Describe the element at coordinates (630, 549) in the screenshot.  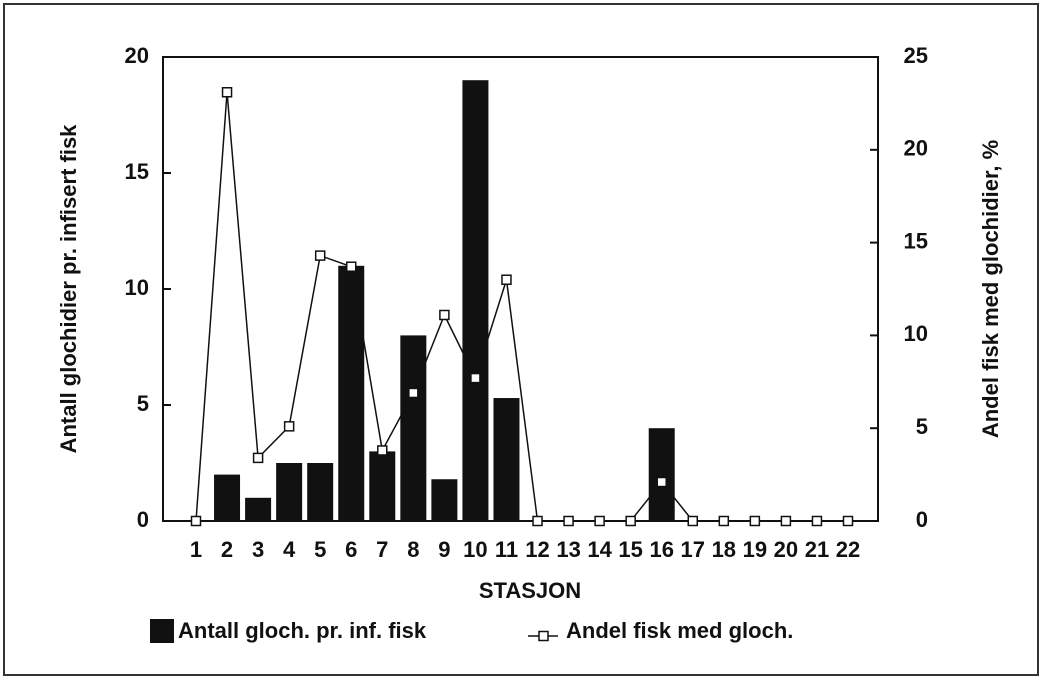
I see `x-tick-label: 15` at that location.